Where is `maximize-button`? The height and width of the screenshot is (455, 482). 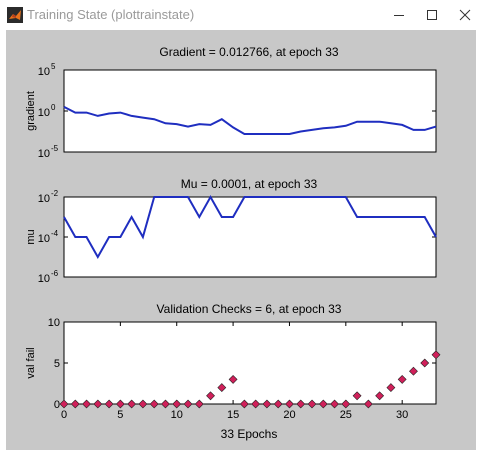
maximize-button is located at coordinates (432, 15).